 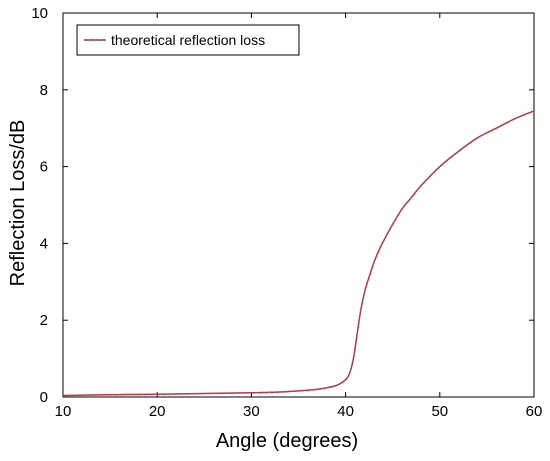 What do you see at coordinates (44, 397) in the screenshot?
I see `y-tick-label: 0` at bounding box center [44, 397].